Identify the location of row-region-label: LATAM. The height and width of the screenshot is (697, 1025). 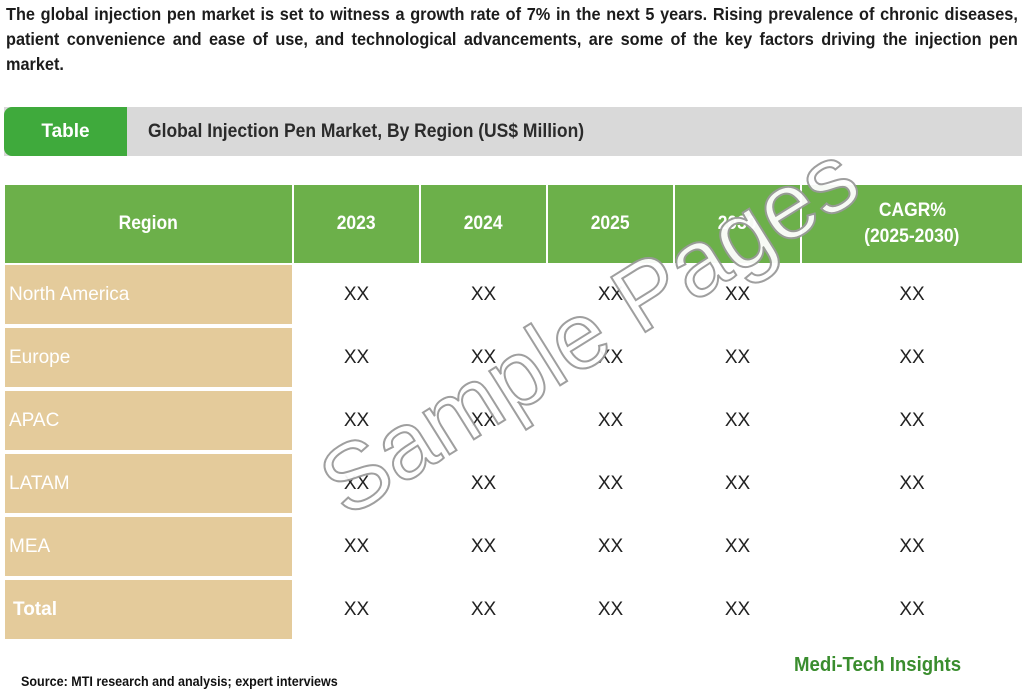
(148, 484).